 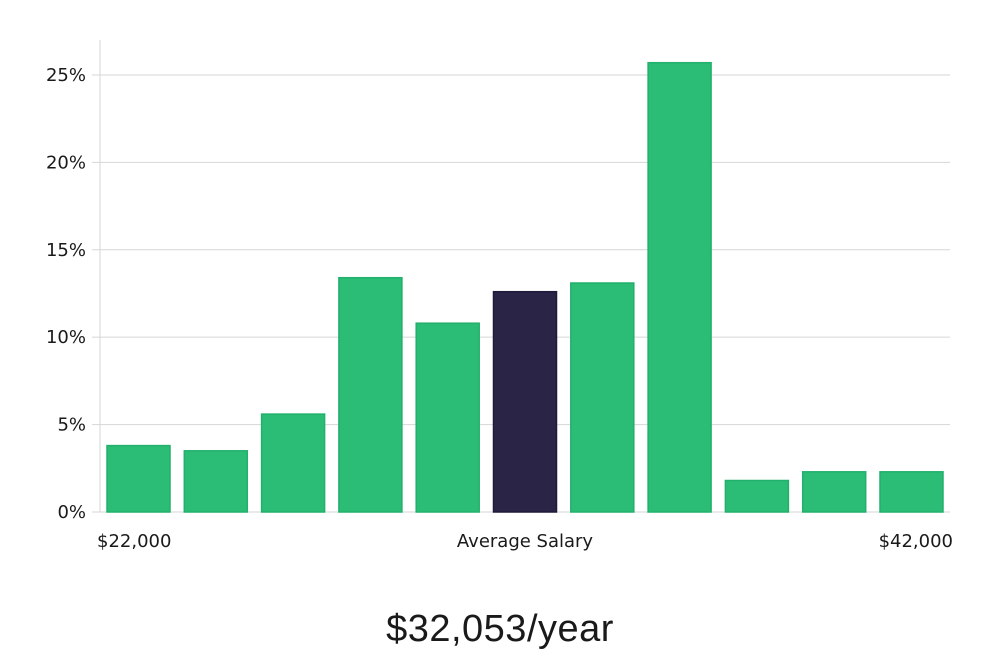 What do you see at coordinates (66, 162) in the screenshot?
I see `y-tick-label: 20%` at bounding box center [66, 162].